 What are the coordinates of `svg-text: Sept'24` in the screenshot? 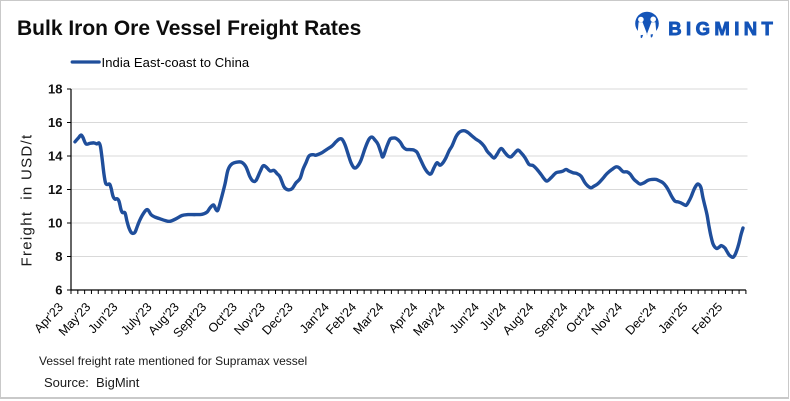 It's located at (551, 320).